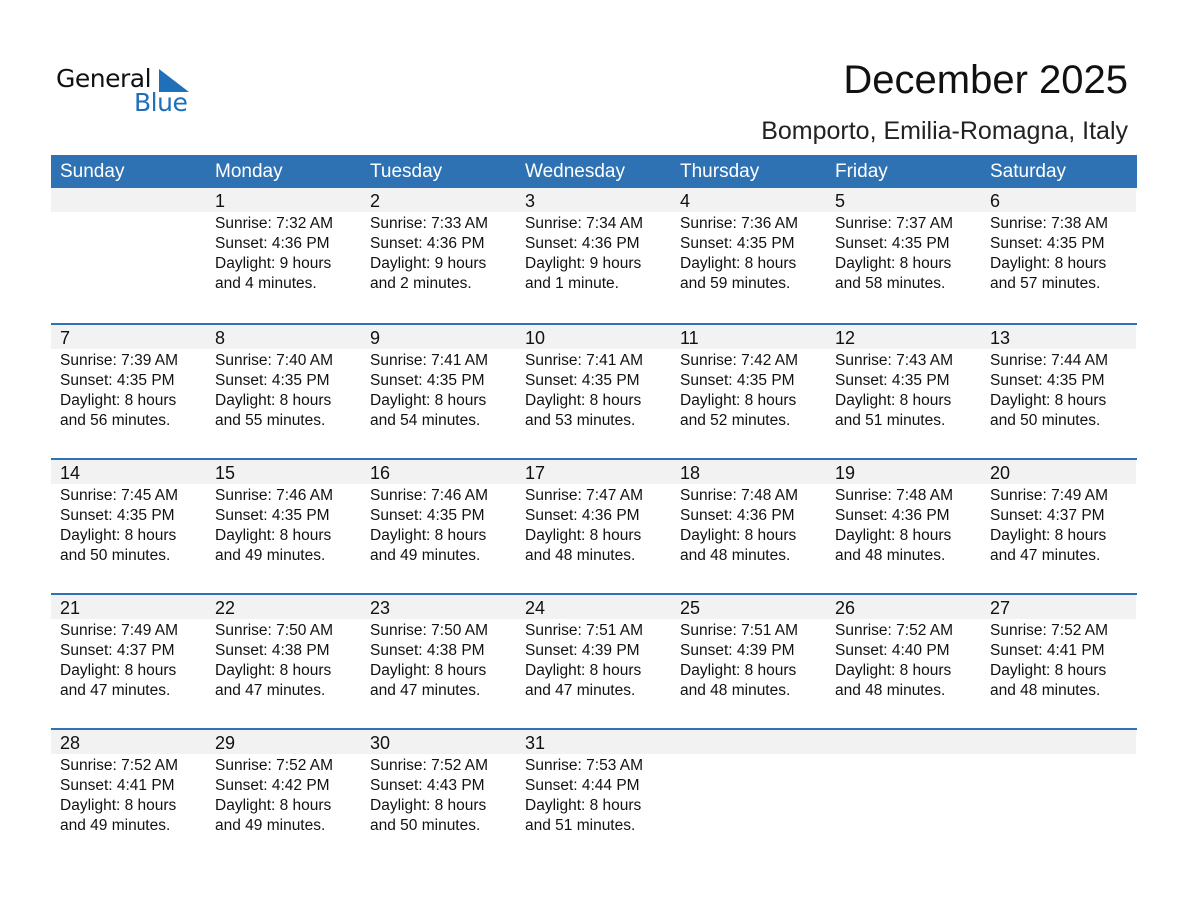 Image resolution: width=1188 pixels, height=918 pixels. What do you see at coordinates (161, 102) in the screenshot?
I see `logo-blue-text: Blue` at bounding box center [161, 102].